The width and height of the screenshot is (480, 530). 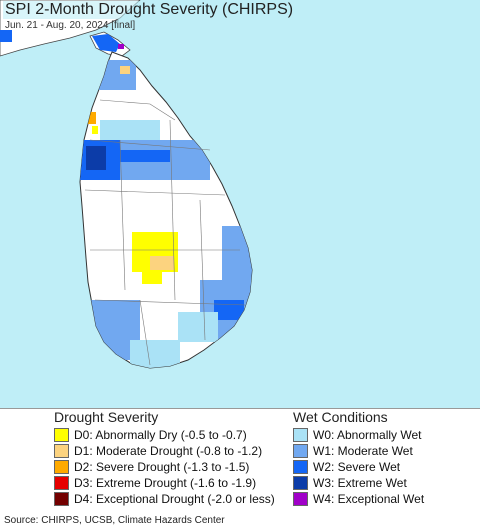 I want to click on legend-item-d2: D2: Severe Drought (-1.3 to -1.5), so click(x=164, y=467).